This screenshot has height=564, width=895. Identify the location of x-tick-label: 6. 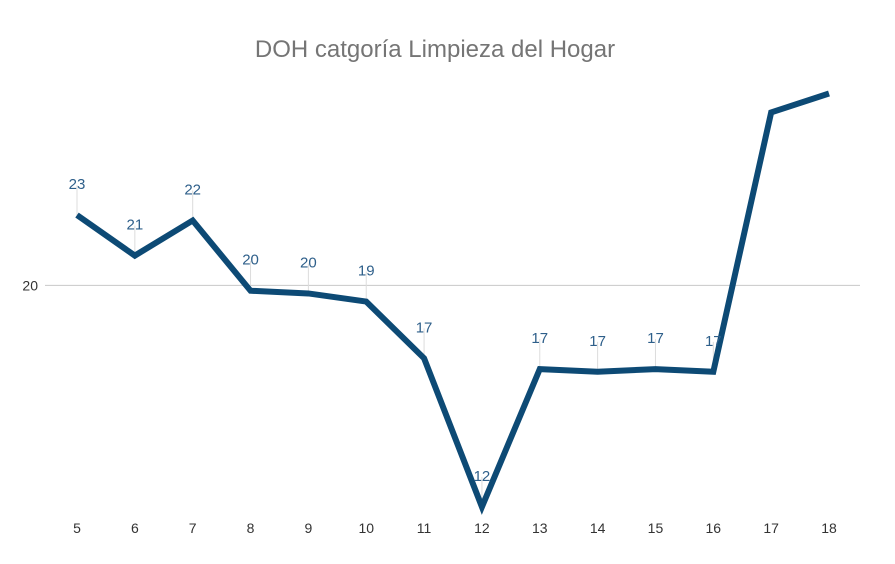
(135, 528).